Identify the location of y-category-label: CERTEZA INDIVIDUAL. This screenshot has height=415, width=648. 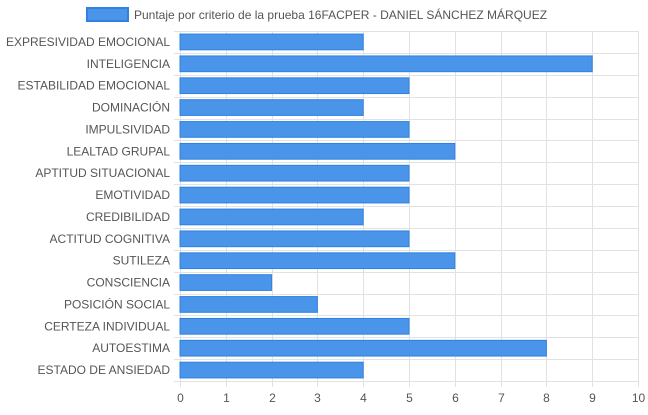
(107, 326).